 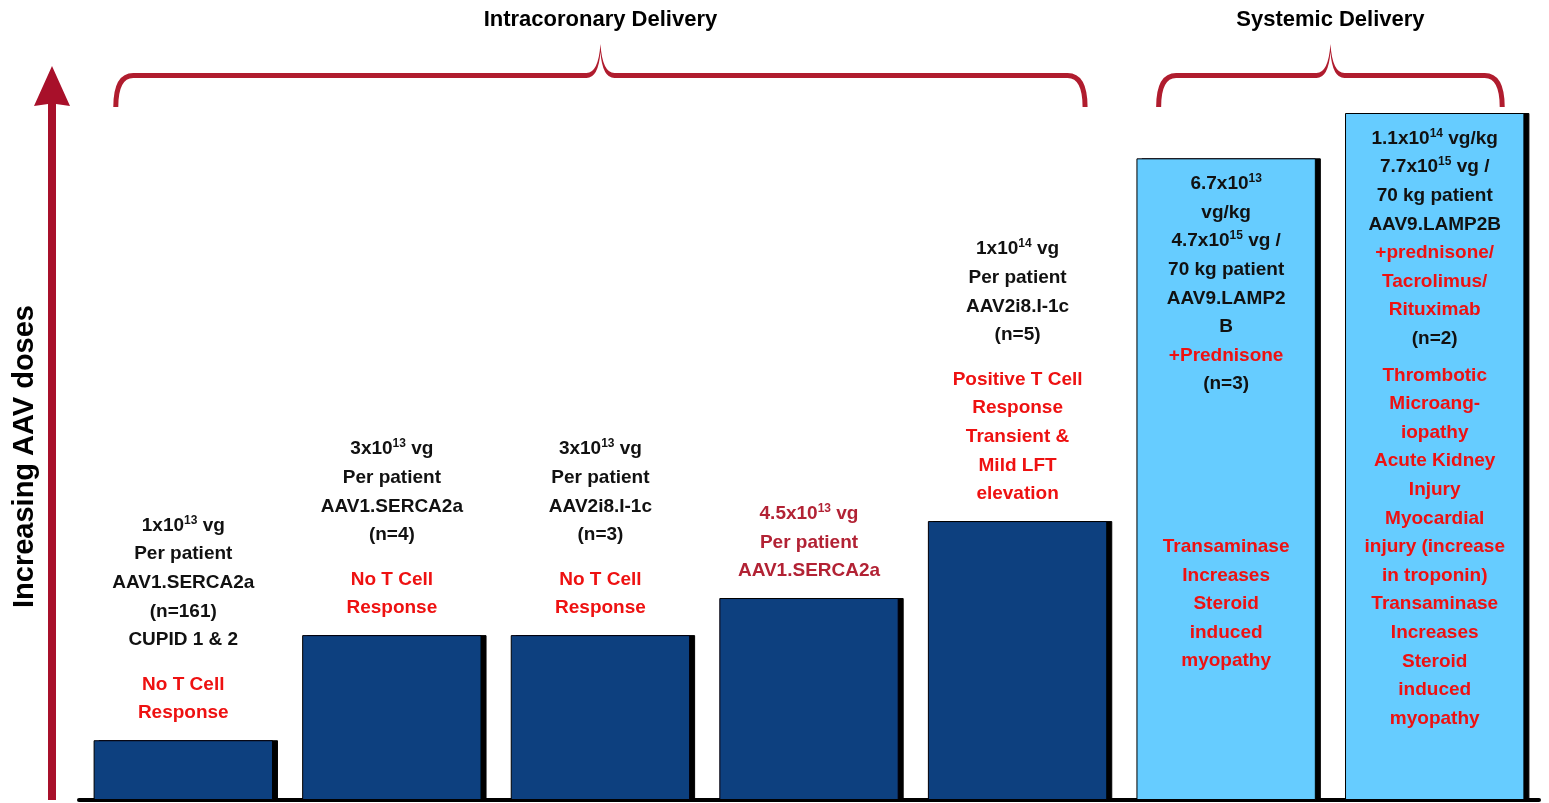 What do you see at coordinates (1017, 435) in the screenshot?
I see `annotation: Positive T Cell Response Transient & Mild LFT elevation` at bounding box center [1017, 435].